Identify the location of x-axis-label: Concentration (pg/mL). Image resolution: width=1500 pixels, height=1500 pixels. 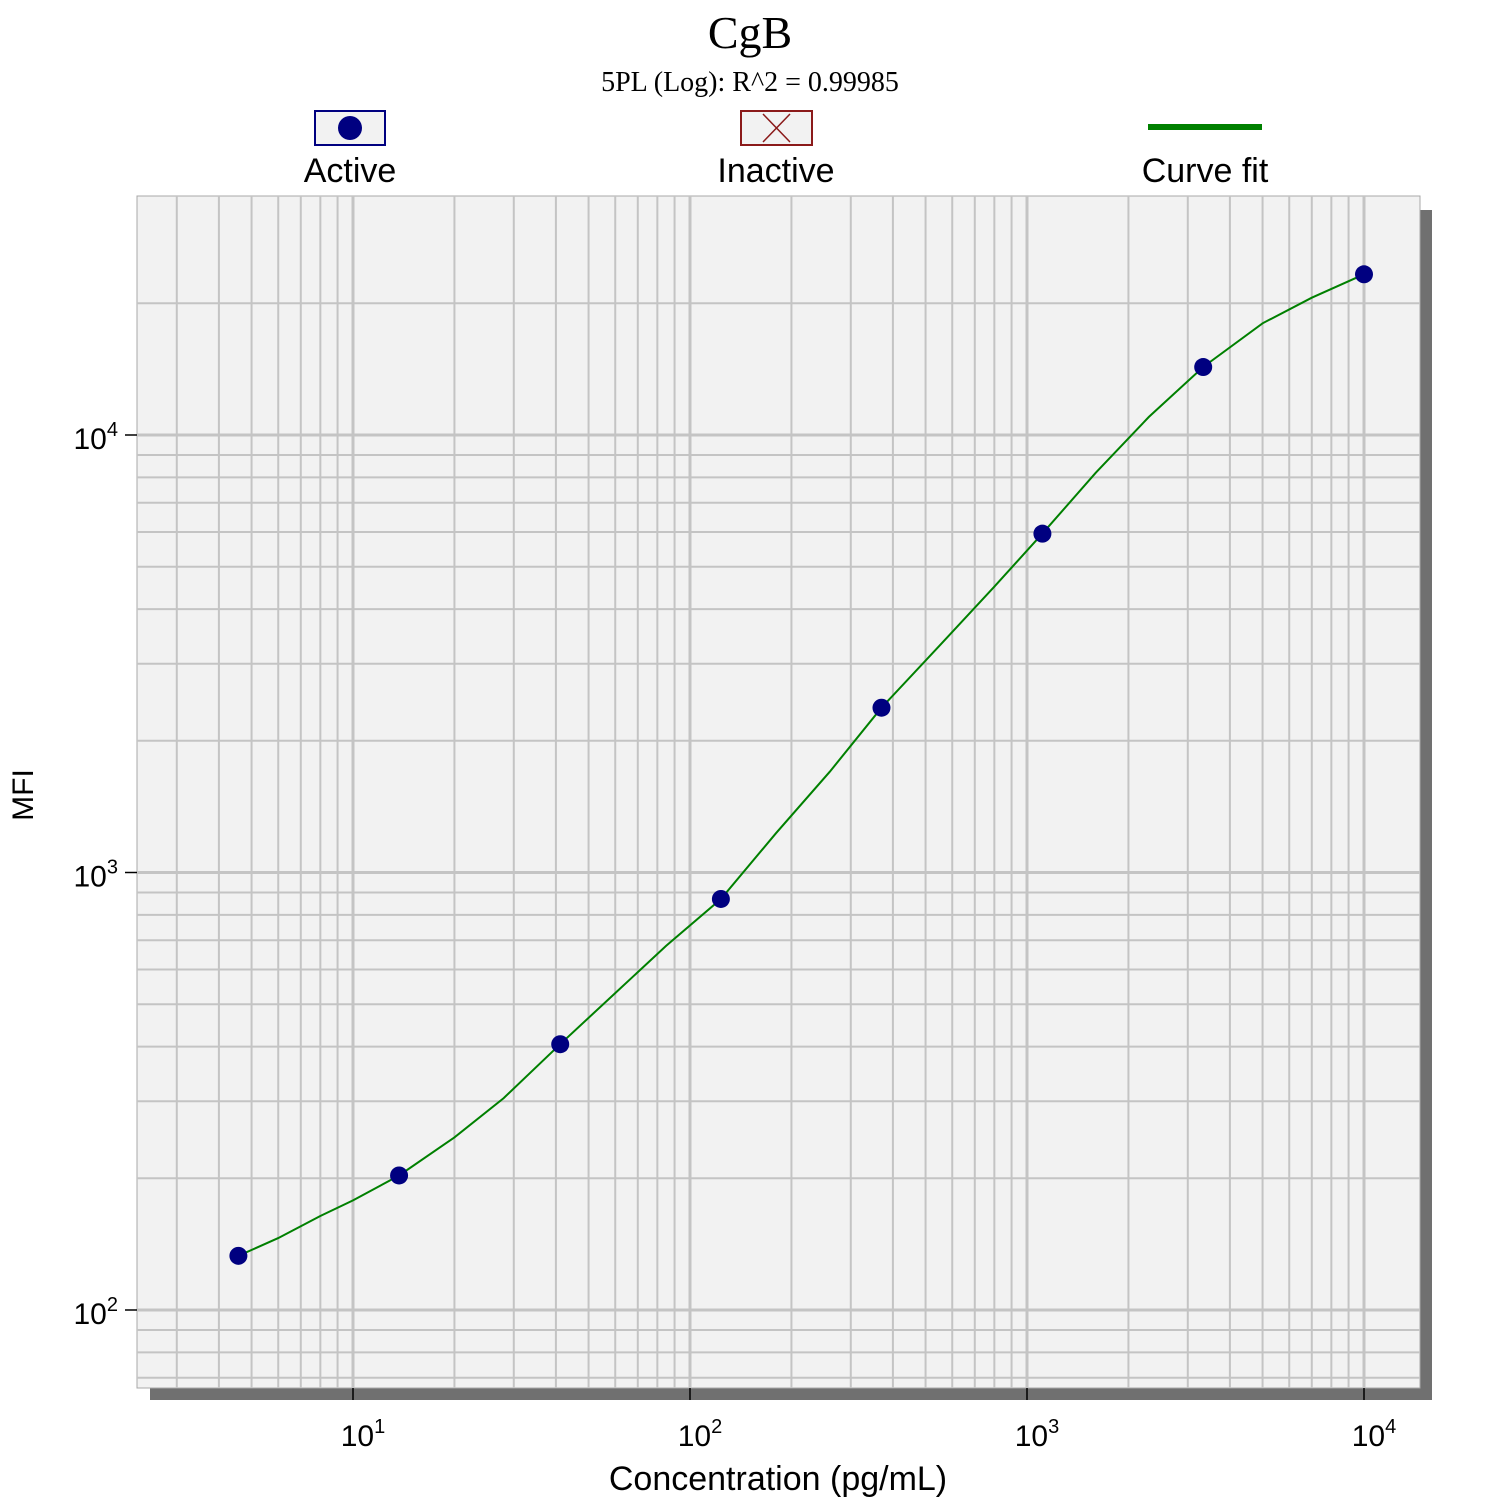
(778, 1479).